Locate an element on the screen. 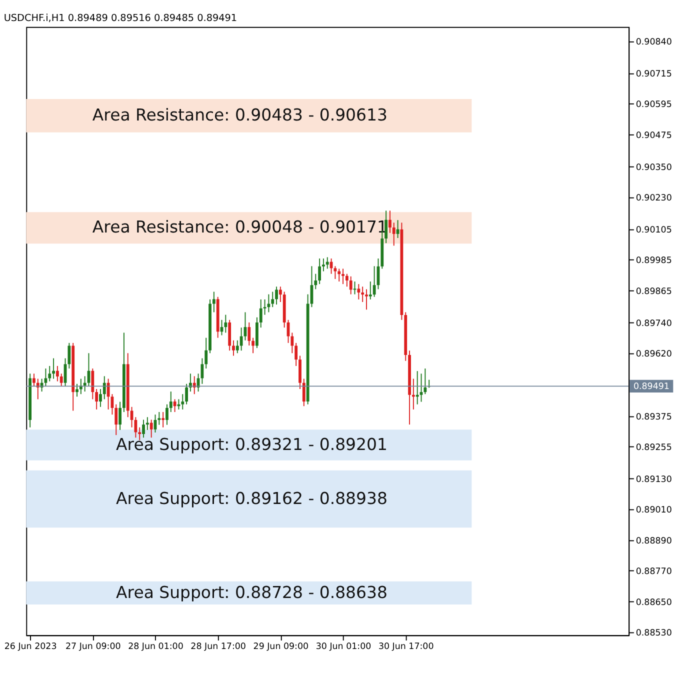 Image resolution: width=678 pixels, height=678 pixels. band-label: Area Support: 0.89321 - 0.89201 is located at coordinates (252, 444).